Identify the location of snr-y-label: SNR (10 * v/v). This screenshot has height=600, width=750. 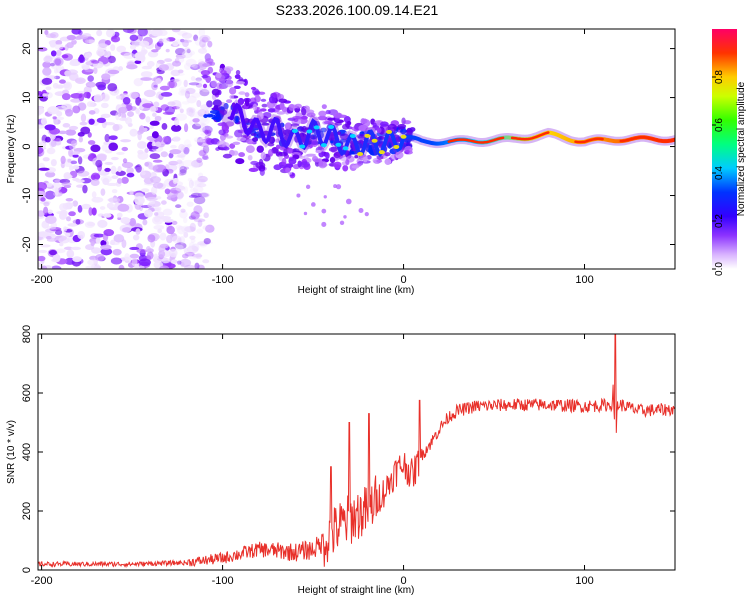
(11, 452).